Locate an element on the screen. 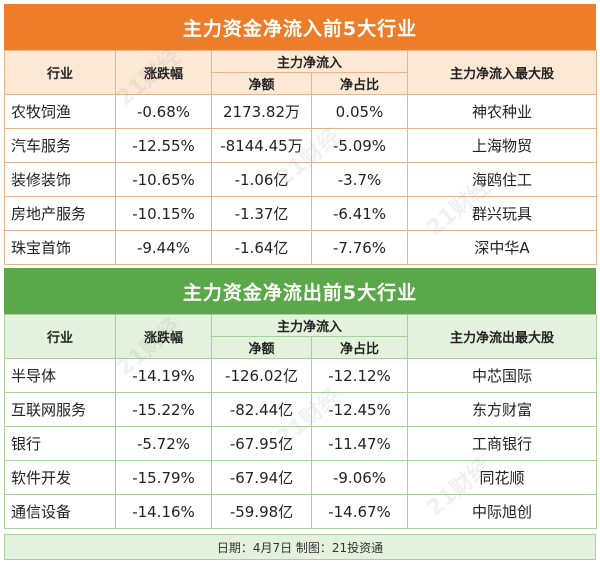  change-cell: -14.16% is located at coordinates (163, 511).